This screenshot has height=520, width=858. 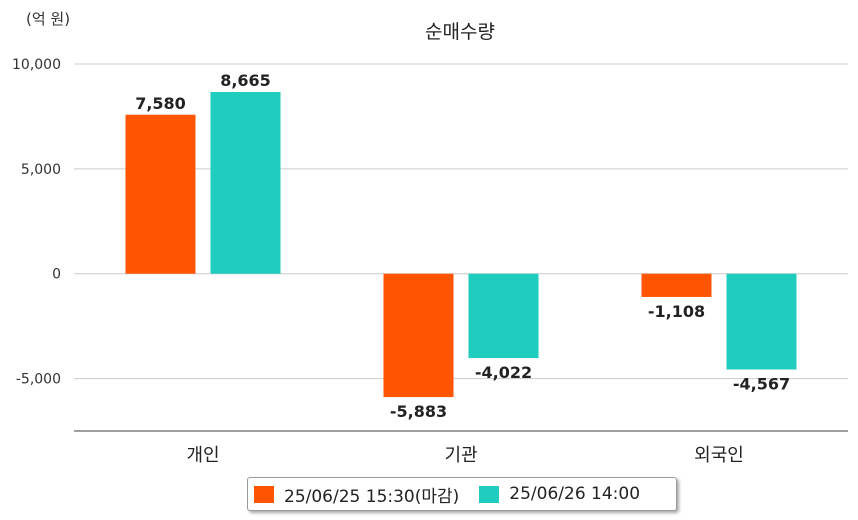 I want to click on x-axis: 개인 기관 외국인, so click(x=461, y=448).